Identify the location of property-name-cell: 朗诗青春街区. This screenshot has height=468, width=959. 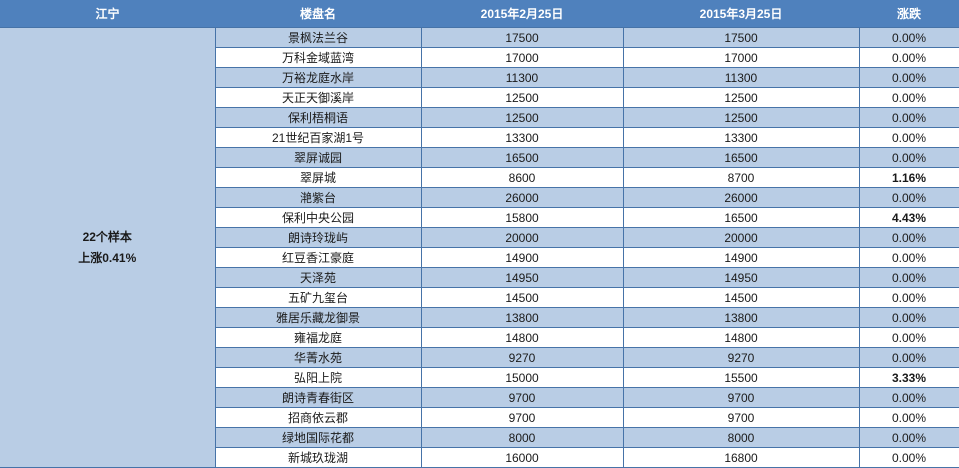
(318, 397).